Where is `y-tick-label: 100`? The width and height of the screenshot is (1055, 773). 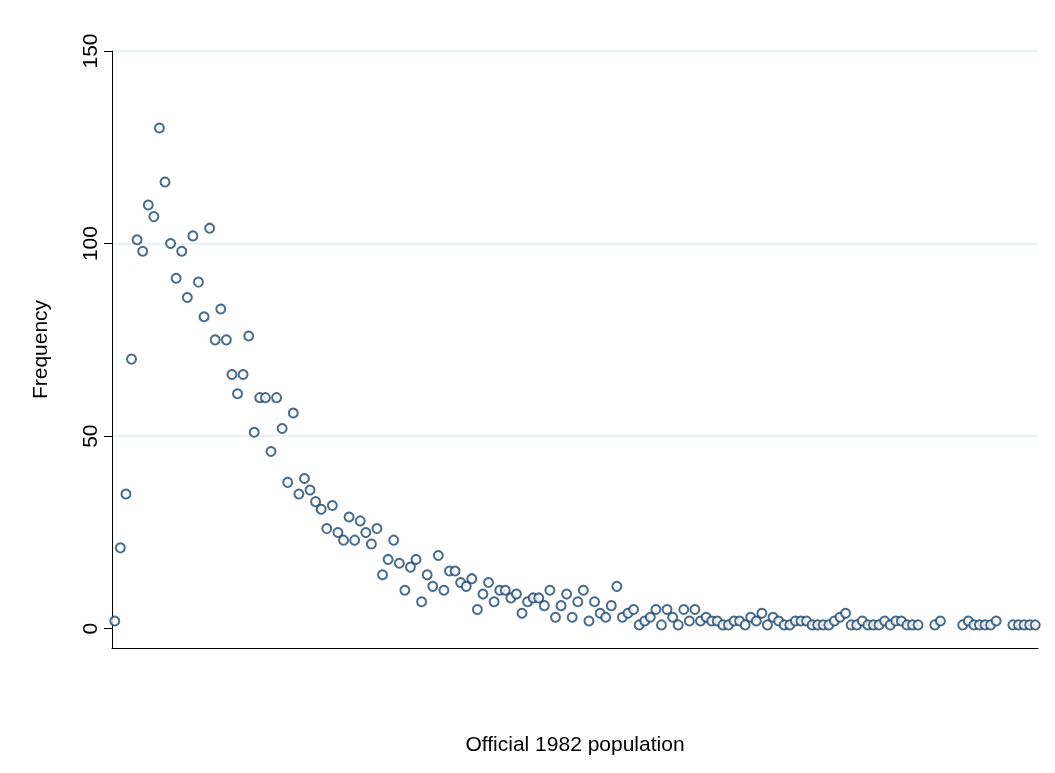 y-tick-label: 100 is located at coordinates (89, 244).